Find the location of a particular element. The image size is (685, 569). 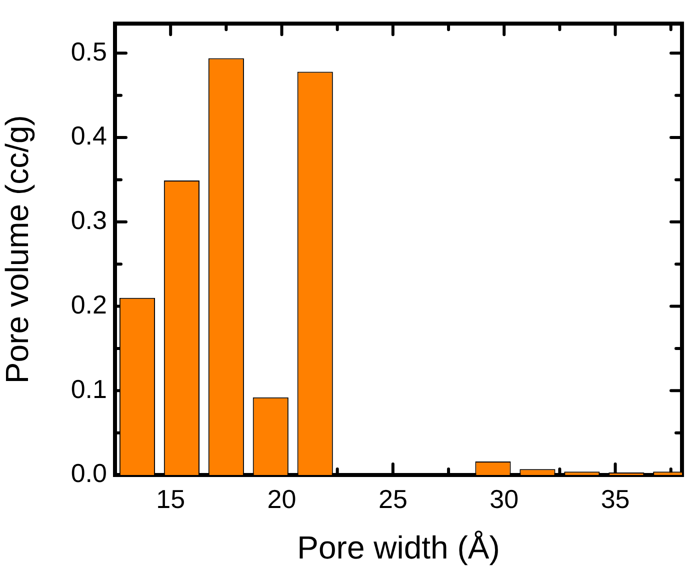

x-tick-label: 20 is located at coordinates (281, 499).